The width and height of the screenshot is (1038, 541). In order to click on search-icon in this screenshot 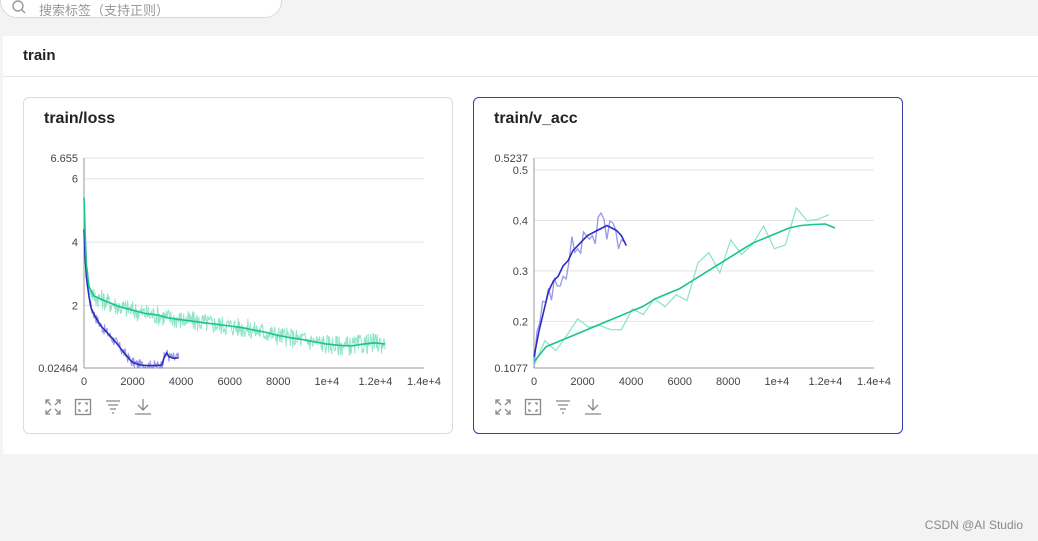, I will do `click(19, 7)`.